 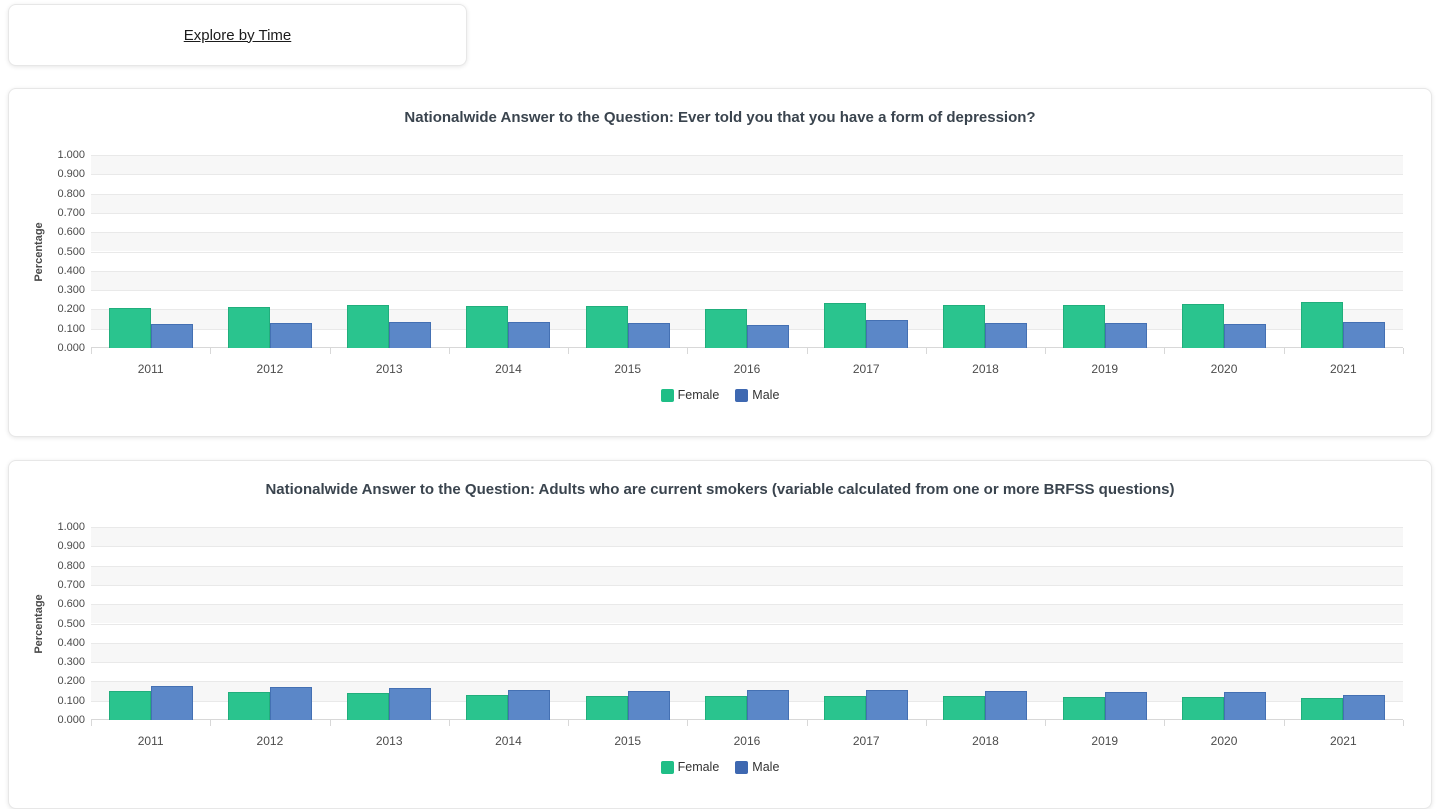 What do you see at coordinates (71, 565) in the screenshot?
I see `y-axis-tick-label: 0.800` at bounding box center [71, 565].